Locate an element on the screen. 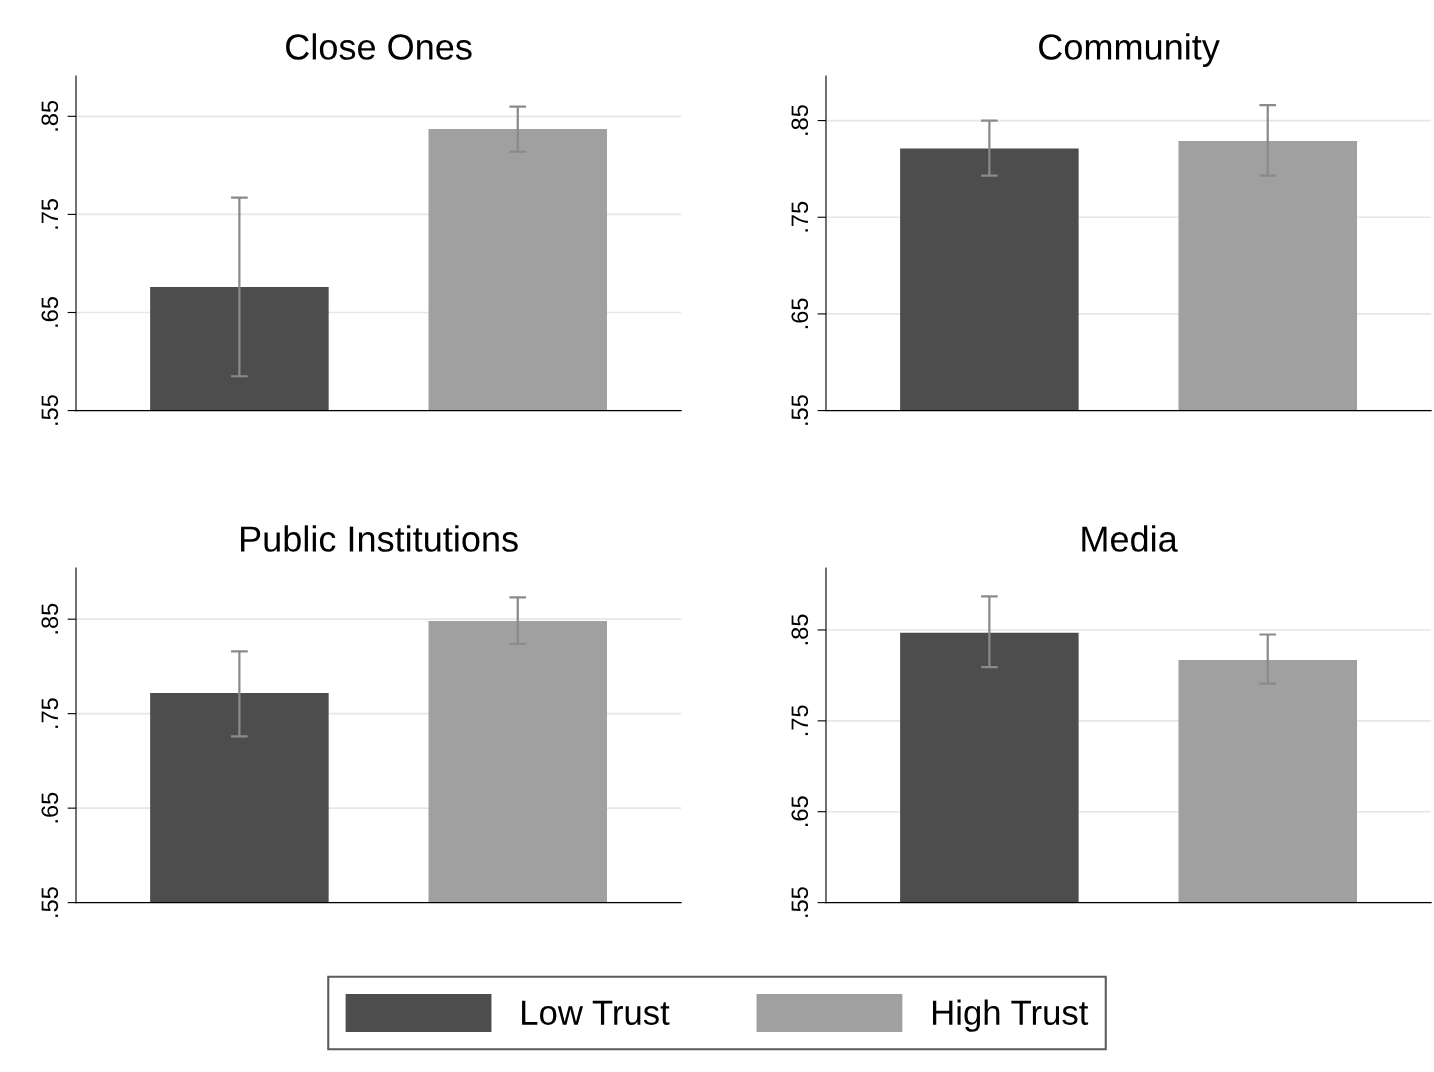  chart-title: Close Ones is located at coordinates (379, 46).